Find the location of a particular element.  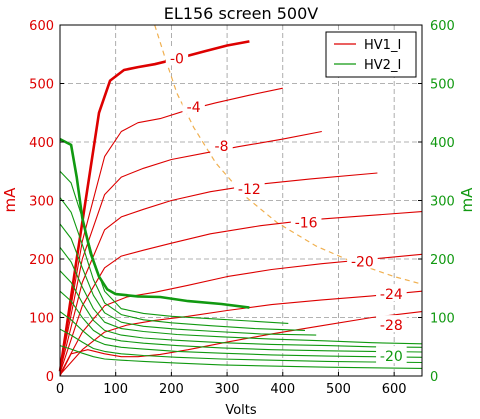

x-tick-label: 600 is located at coordinates (394, 389).